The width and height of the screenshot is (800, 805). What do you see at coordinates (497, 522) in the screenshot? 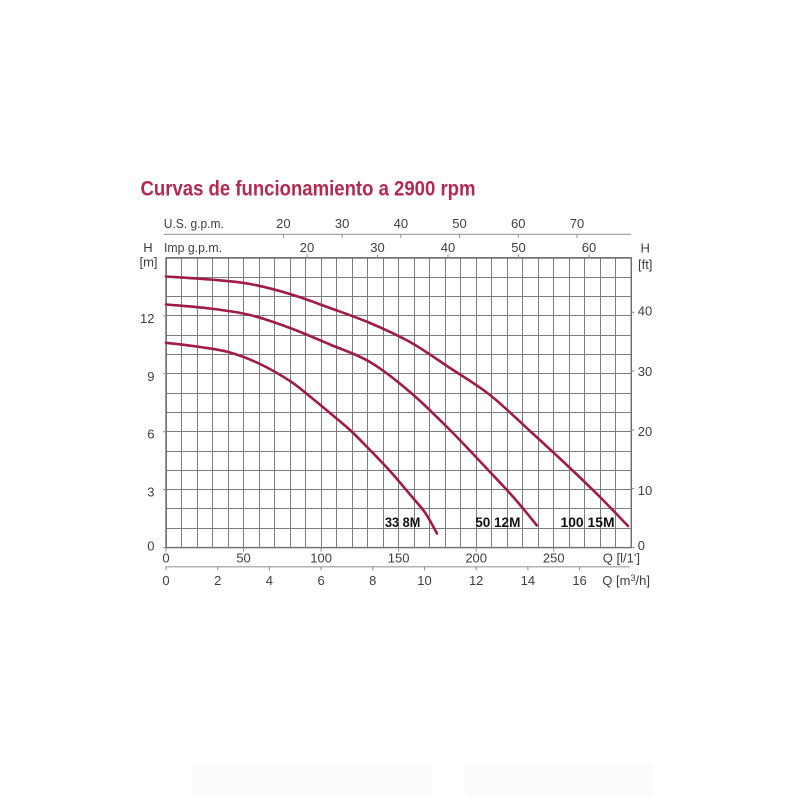
I see `svg-text: 50 12M` at bounding box center [497, 522].